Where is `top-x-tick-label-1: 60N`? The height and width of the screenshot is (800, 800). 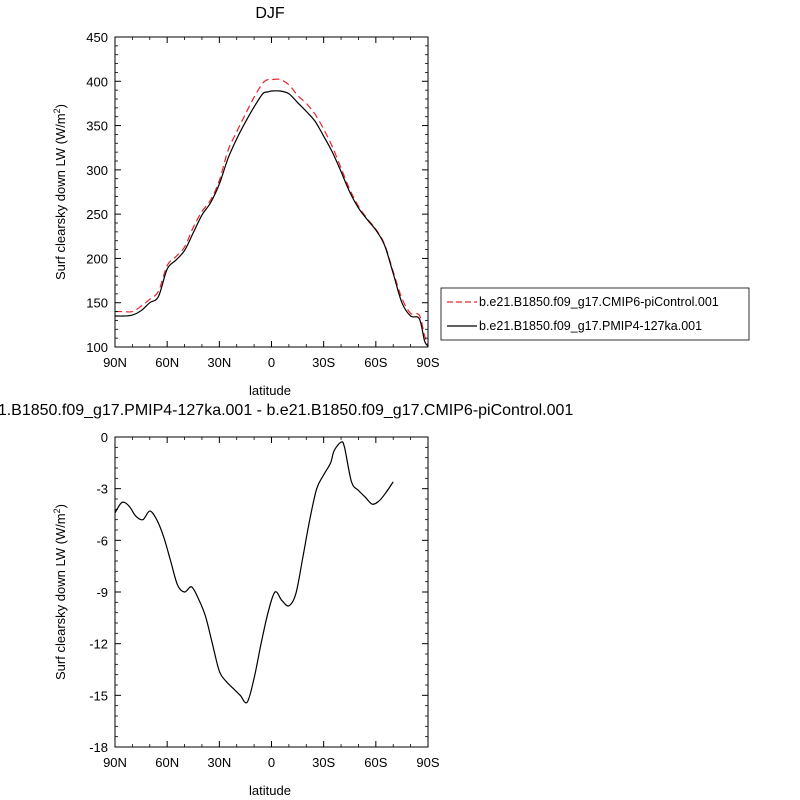 top-x-tick-label-1: 60N is located at coordinates (167, 362).